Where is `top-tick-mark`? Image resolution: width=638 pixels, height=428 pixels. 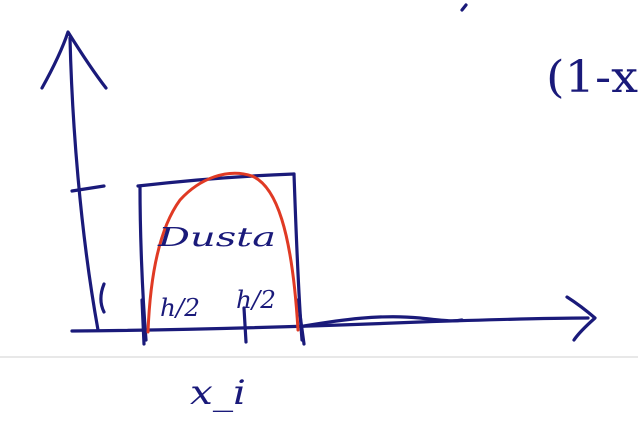 top-tick-mark is located at coordinates (464, 7).